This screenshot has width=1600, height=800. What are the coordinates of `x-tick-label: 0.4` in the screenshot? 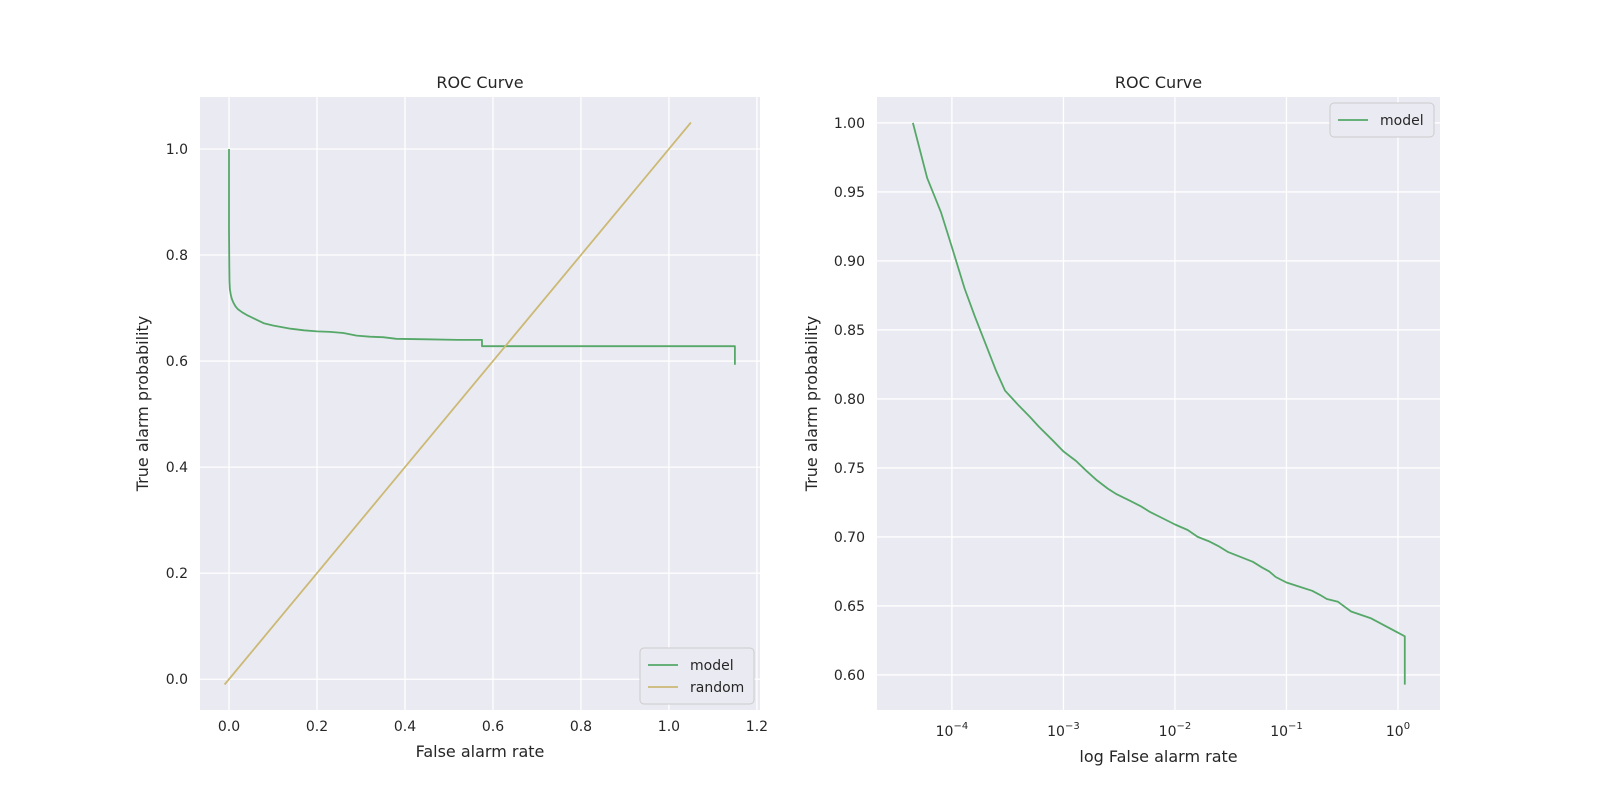 It's located at (405, 727).